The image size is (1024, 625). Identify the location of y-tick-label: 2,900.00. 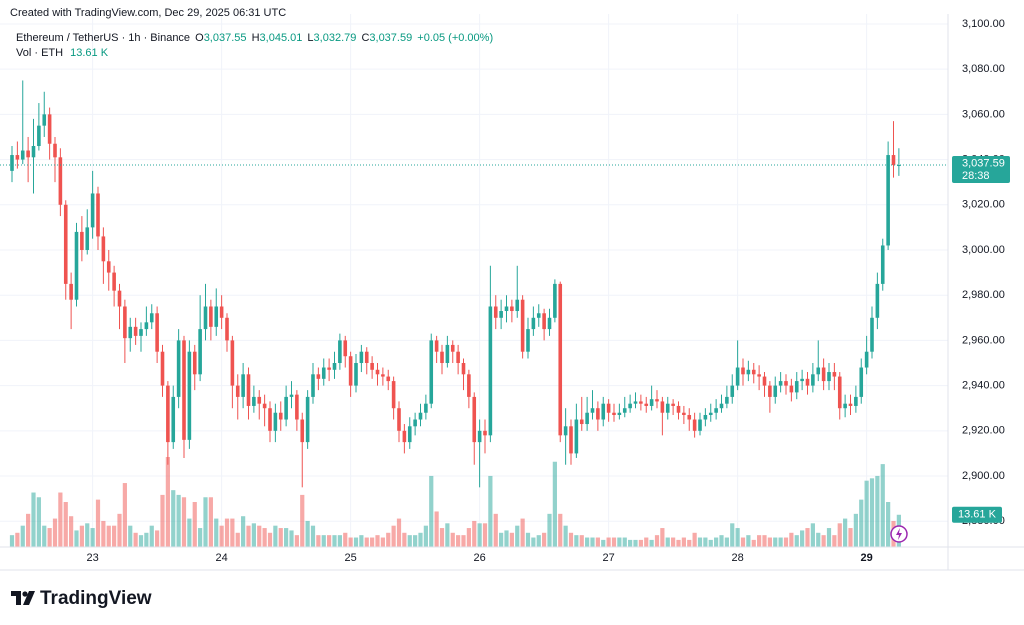
(983, 476).